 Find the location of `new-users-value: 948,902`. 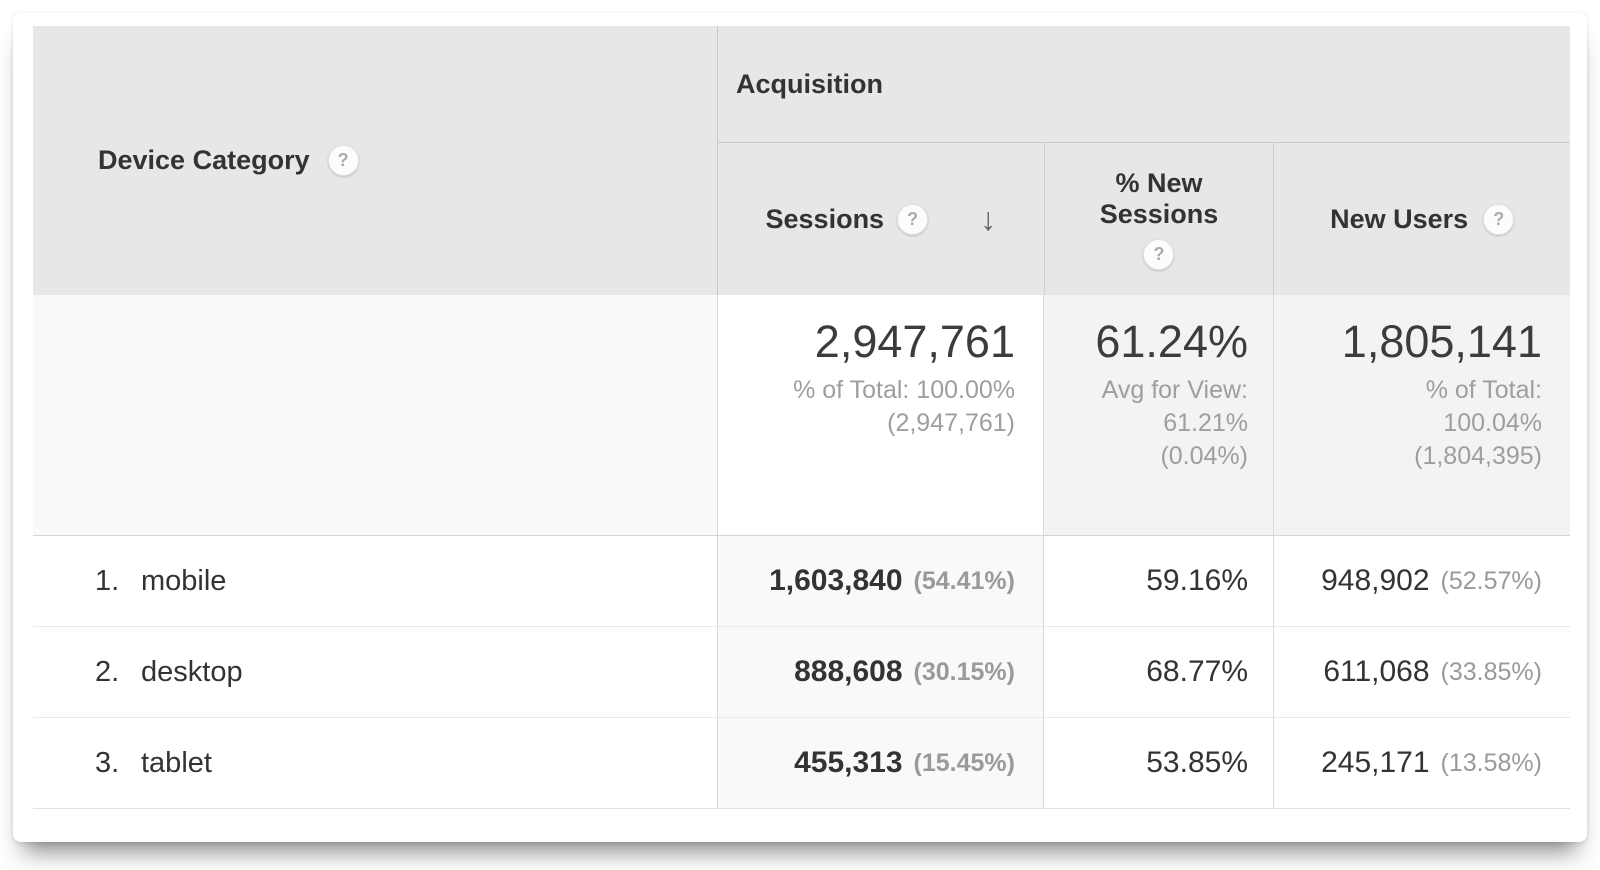

new-users-value: 948,902 is located at coordinates (1375, 580).